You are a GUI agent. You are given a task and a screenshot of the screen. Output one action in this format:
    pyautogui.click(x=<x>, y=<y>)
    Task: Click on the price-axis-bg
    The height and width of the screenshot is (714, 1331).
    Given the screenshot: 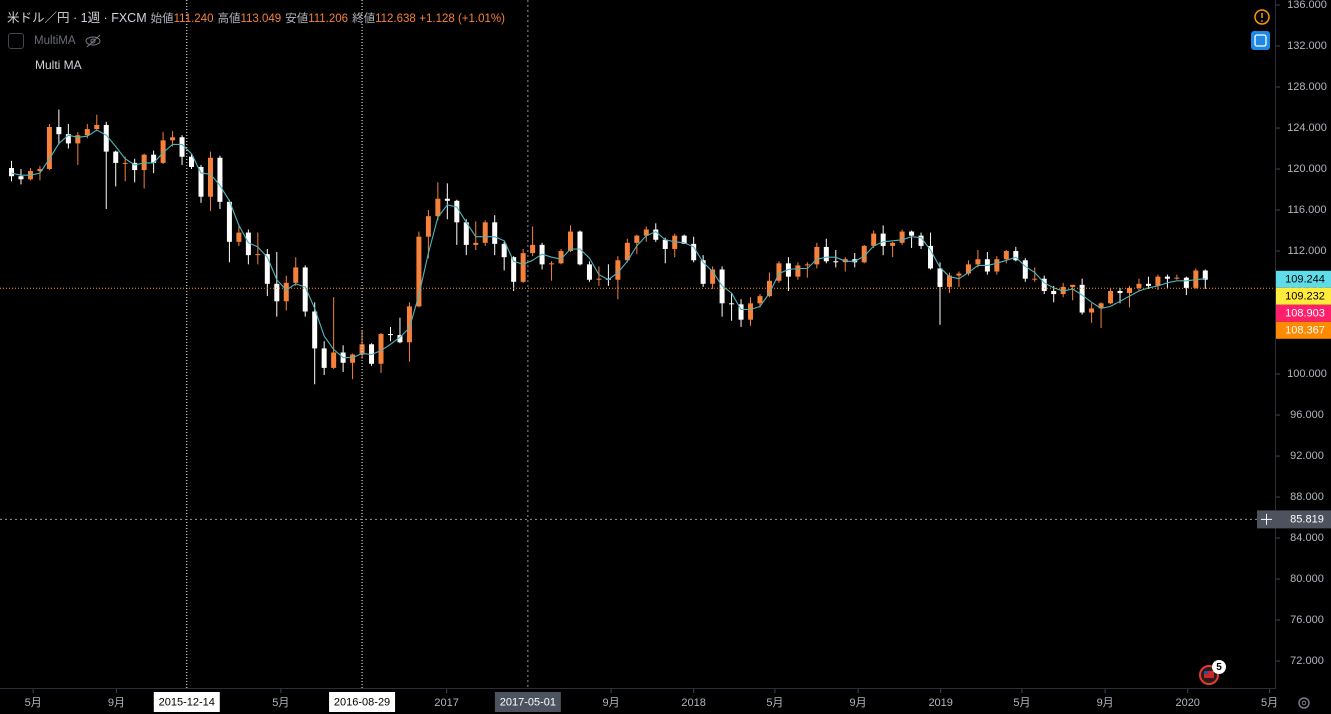 What is the action you would take?
    pyautogui.click(x=1303, y=357)
    